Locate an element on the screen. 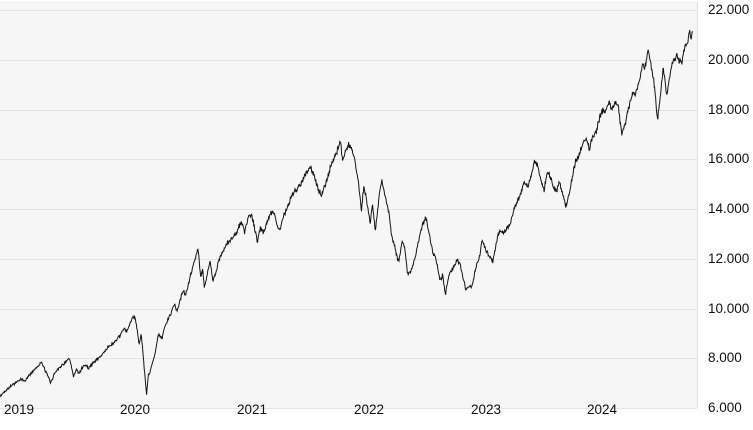 The width and height of the screenshot is (753, 430). y-axis-label: 20.000 is located at coordinates (729, 59).